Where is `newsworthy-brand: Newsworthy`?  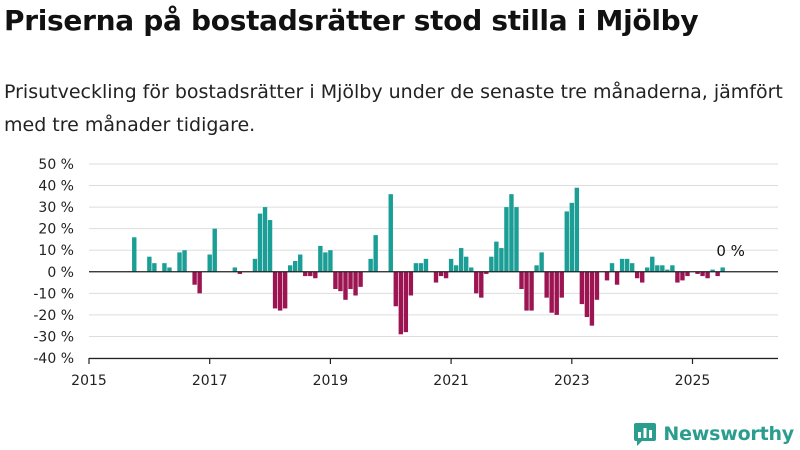
newsworthy-brand: Newsworthy is located at coordinates (713, 434).